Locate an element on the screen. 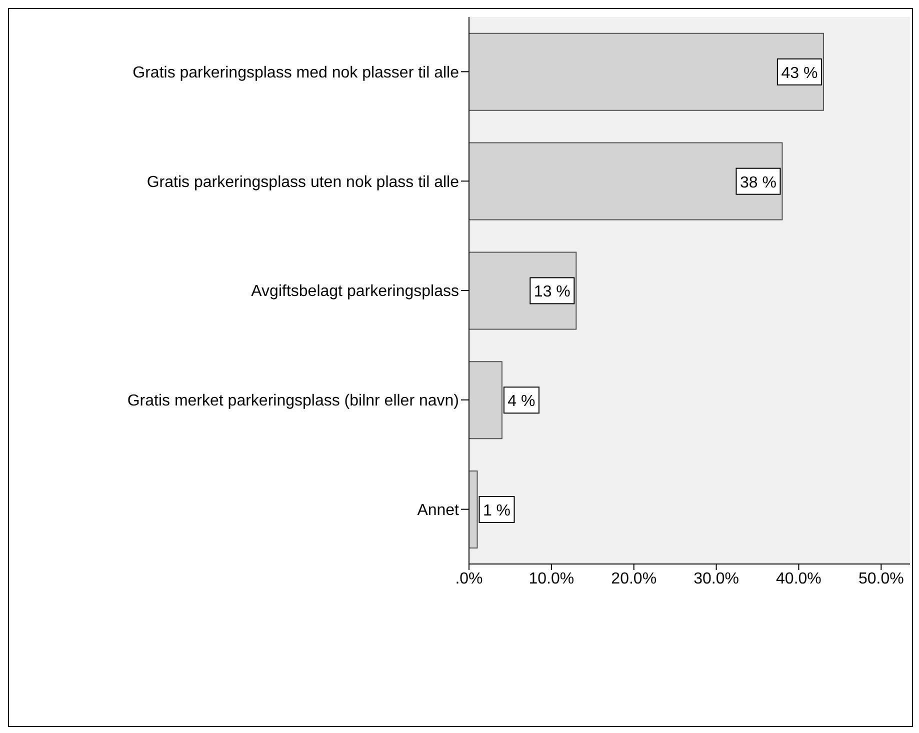  x-tick-label: 50.0% is located at coordinates (881, 579).